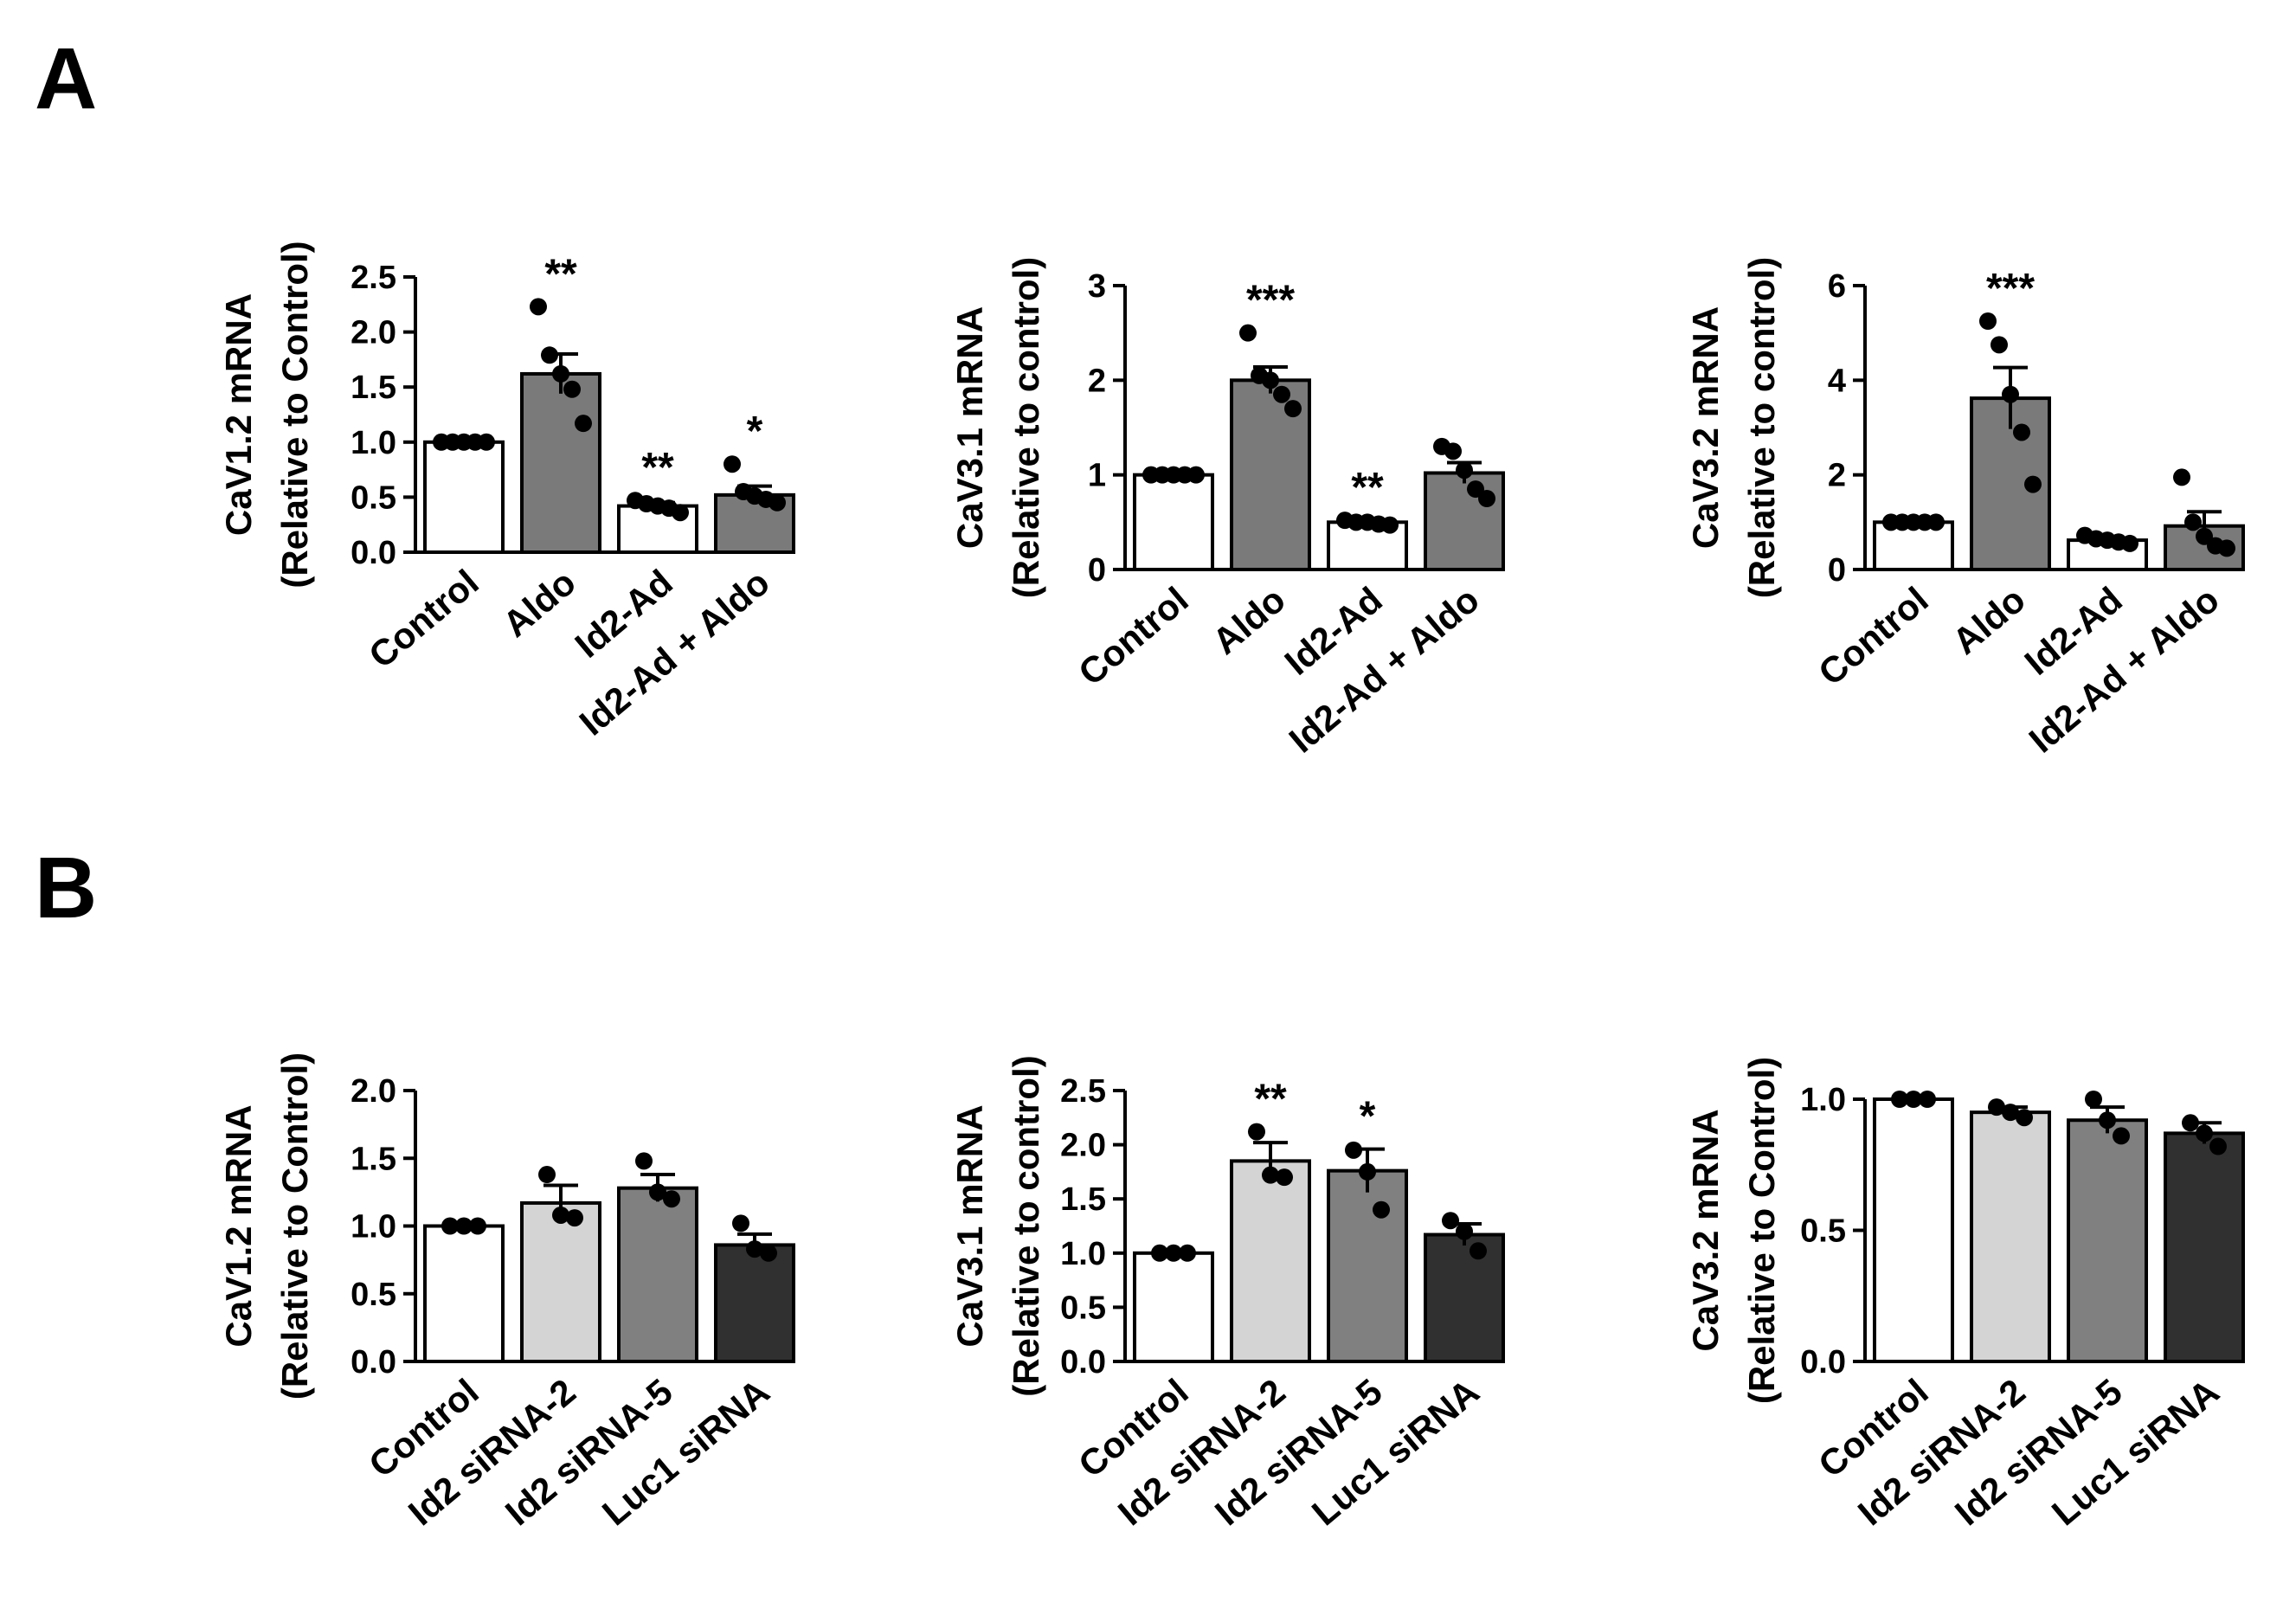  I want to click on y-tick-label: 1.5, so click(373, 388).